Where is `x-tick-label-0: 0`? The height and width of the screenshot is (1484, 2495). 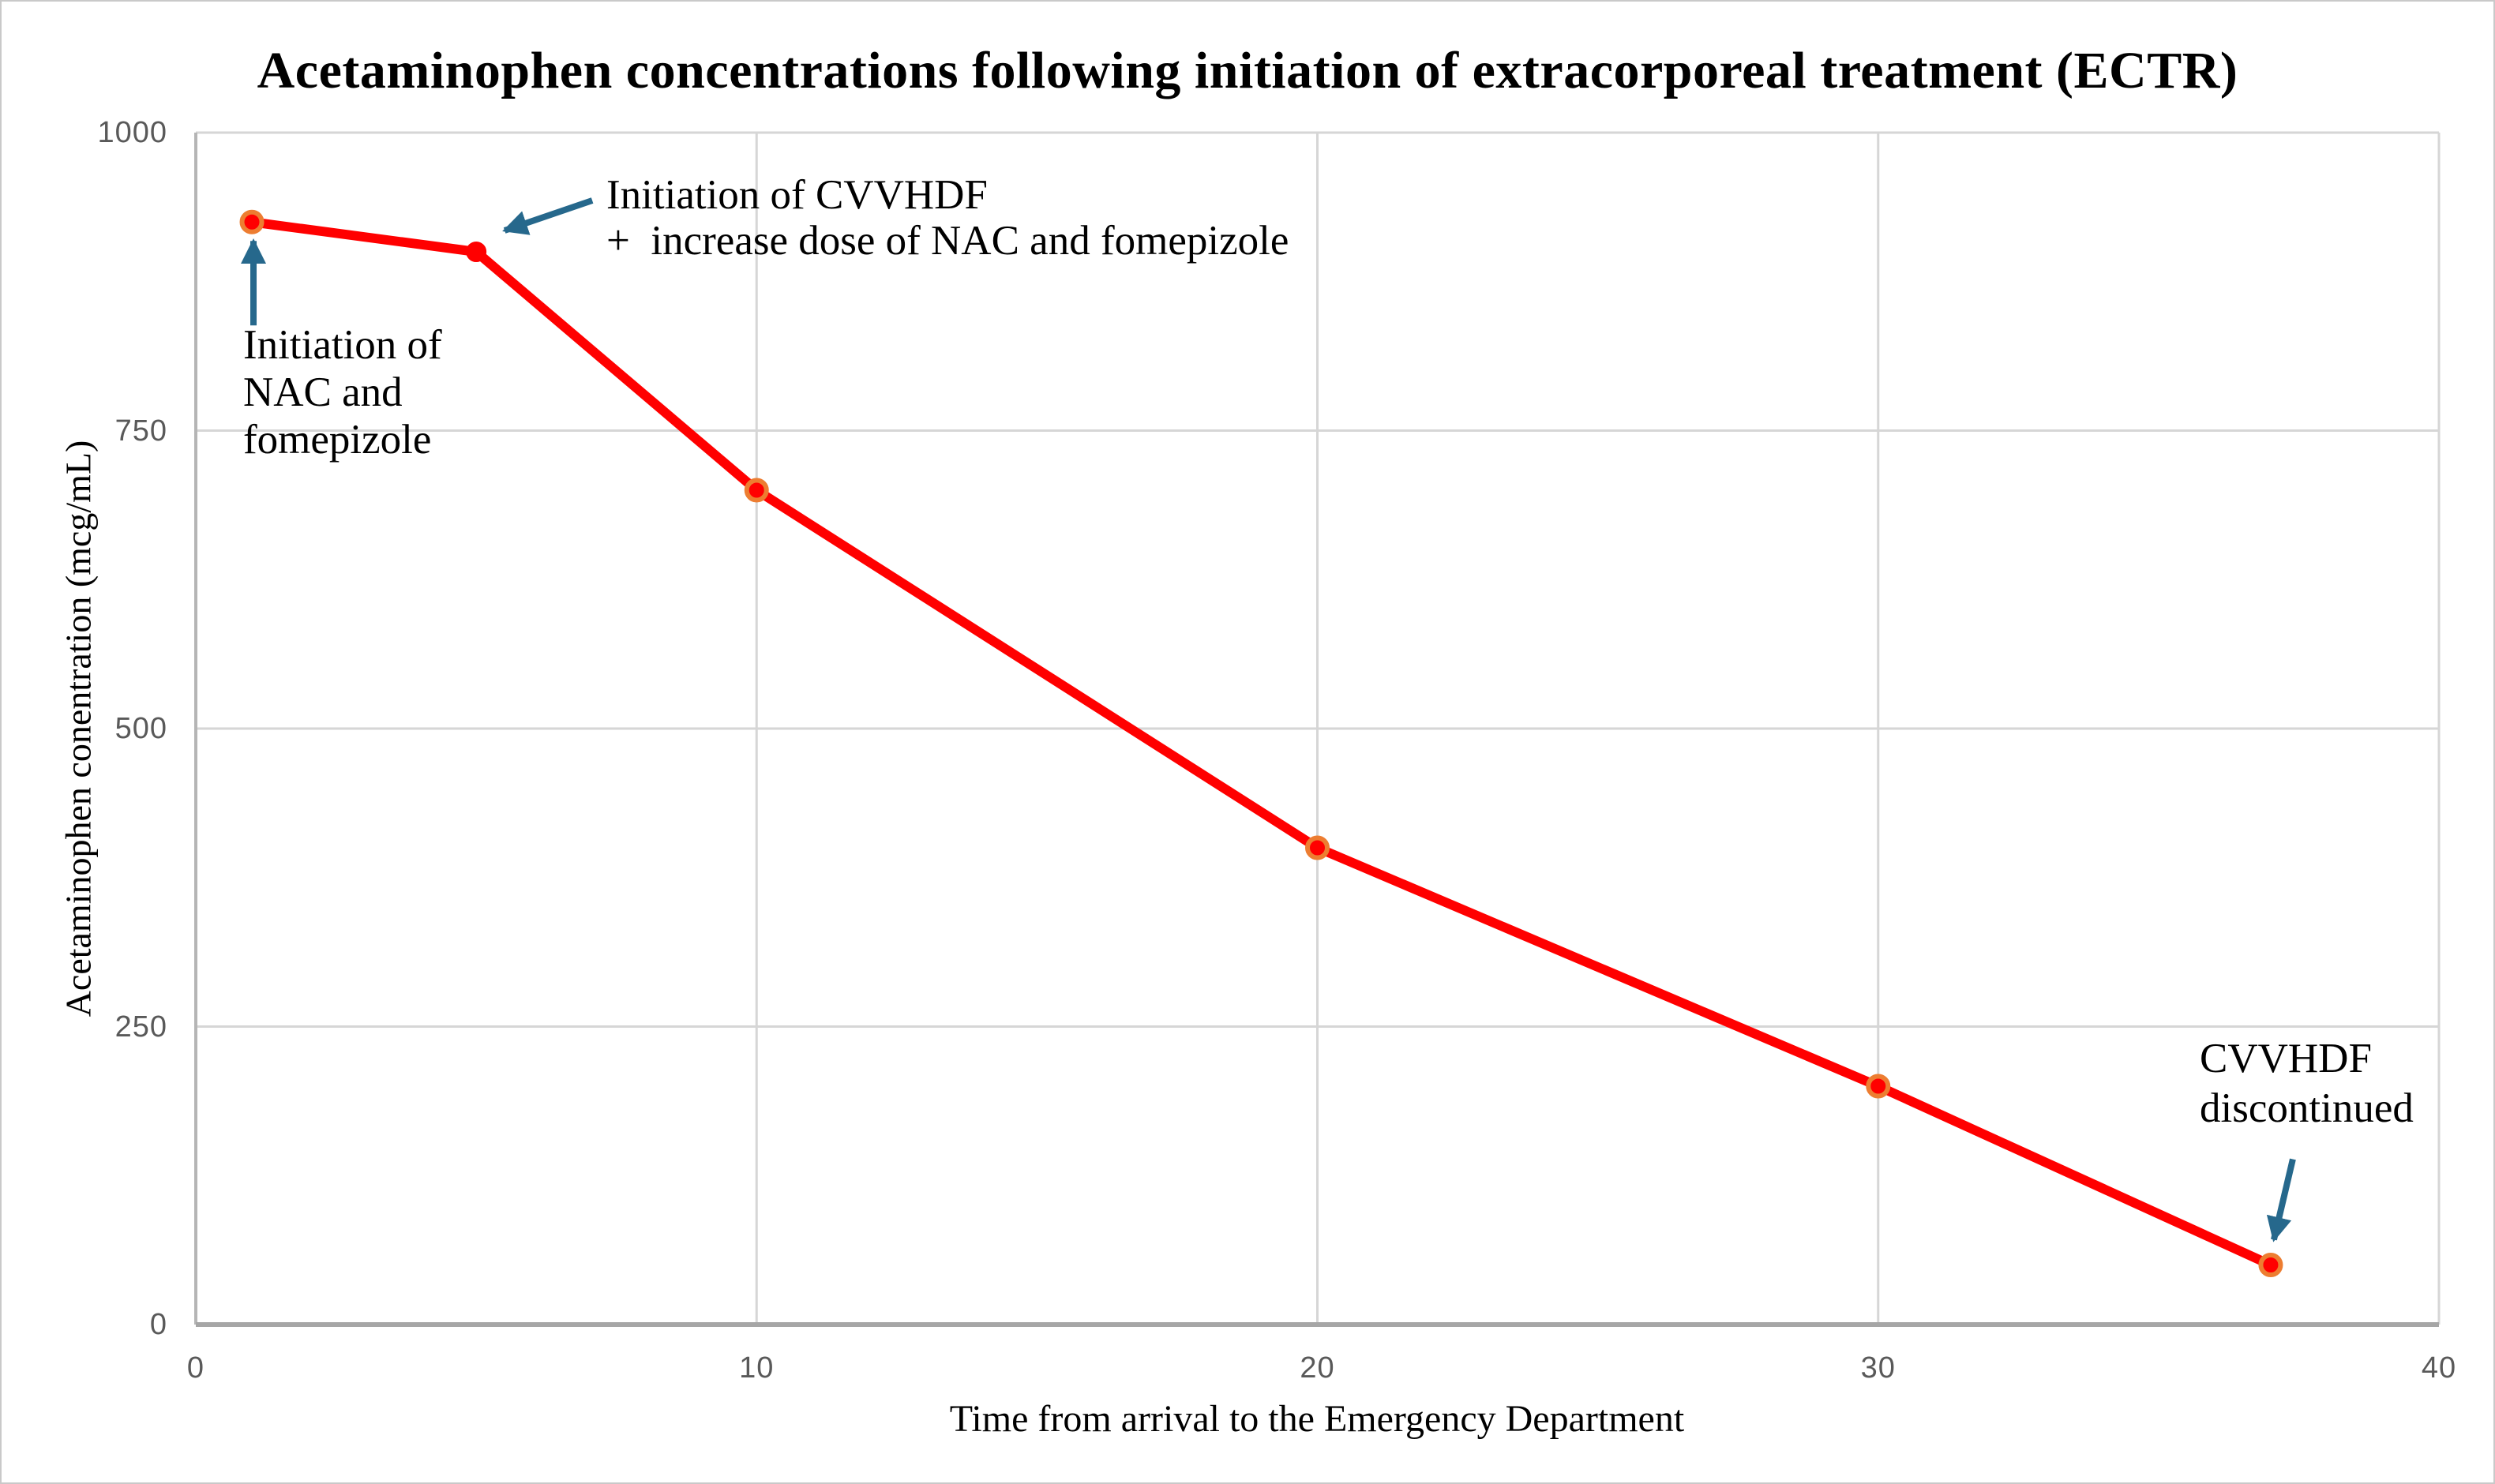
x-tick-label-0: 0 is located at coordinates (195, 1368).